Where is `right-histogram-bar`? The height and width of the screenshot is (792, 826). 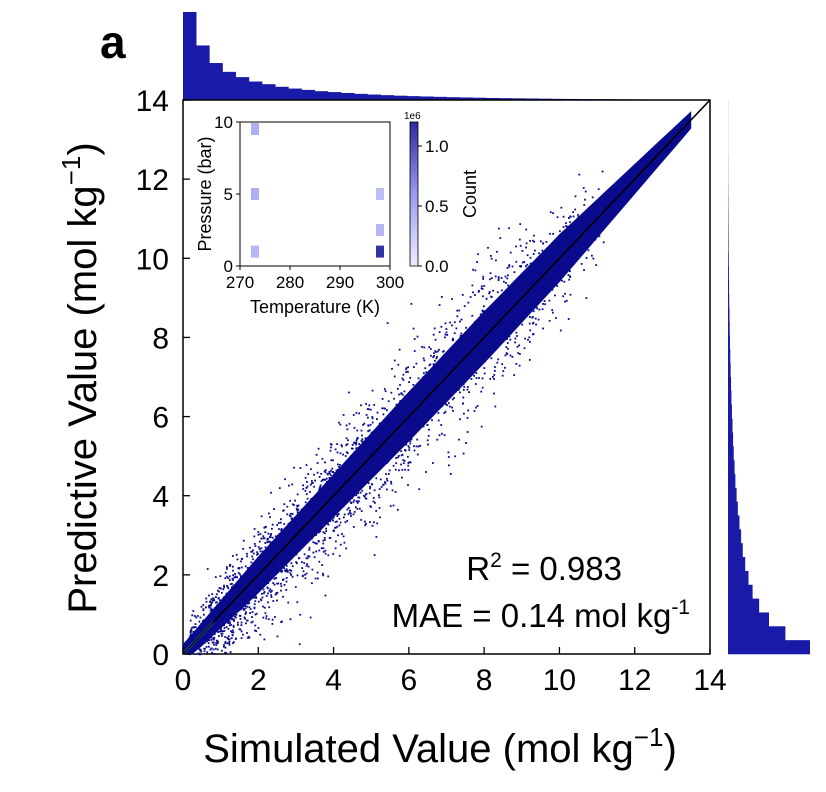 right-histogram-bar is located at coordinates (731, 439).